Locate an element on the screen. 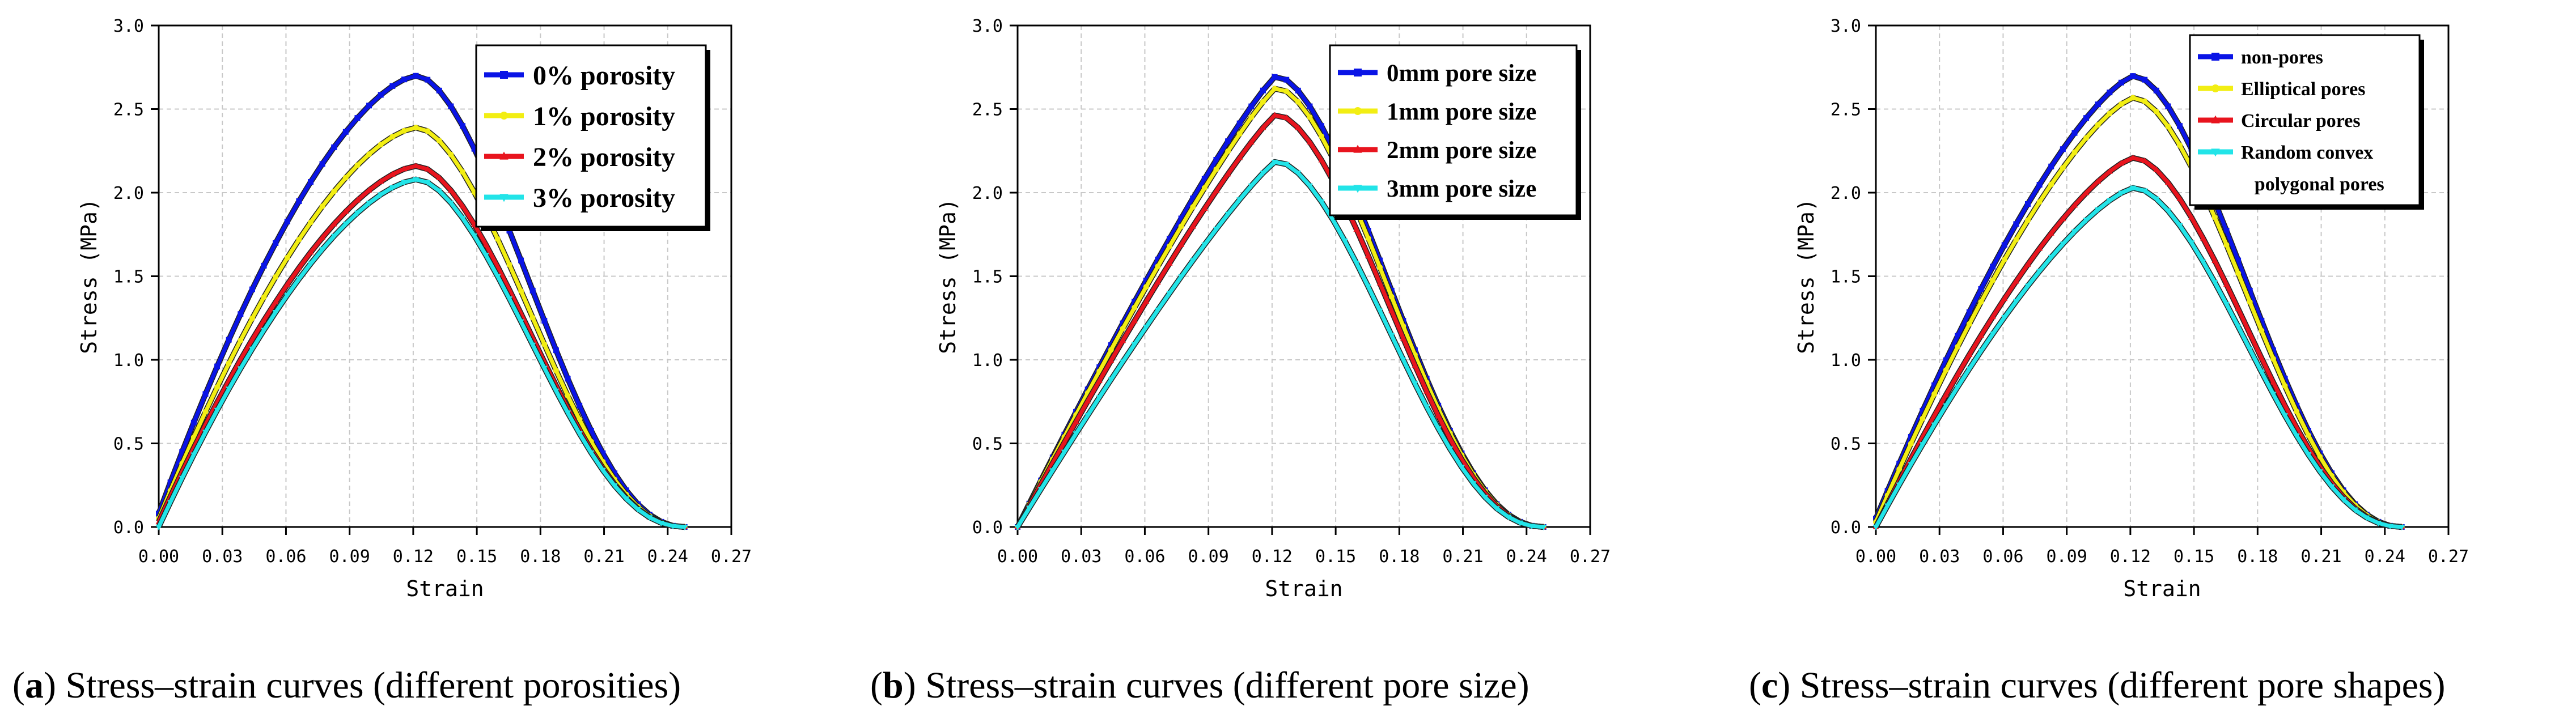 The height and width of the screenshot is (727, 2576). x-axis: 0.00 0.03 0.06 0.09 0.12 0.15 0.18 0.21 0.24 0.27 is located at coordinates (1304, 547).